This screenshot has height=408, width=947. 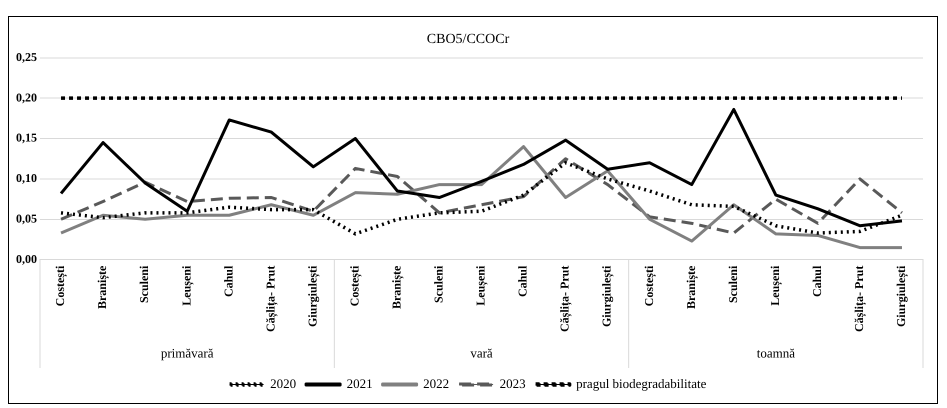 I want to click on legend-label: 2021, so click(x=359, y=383).